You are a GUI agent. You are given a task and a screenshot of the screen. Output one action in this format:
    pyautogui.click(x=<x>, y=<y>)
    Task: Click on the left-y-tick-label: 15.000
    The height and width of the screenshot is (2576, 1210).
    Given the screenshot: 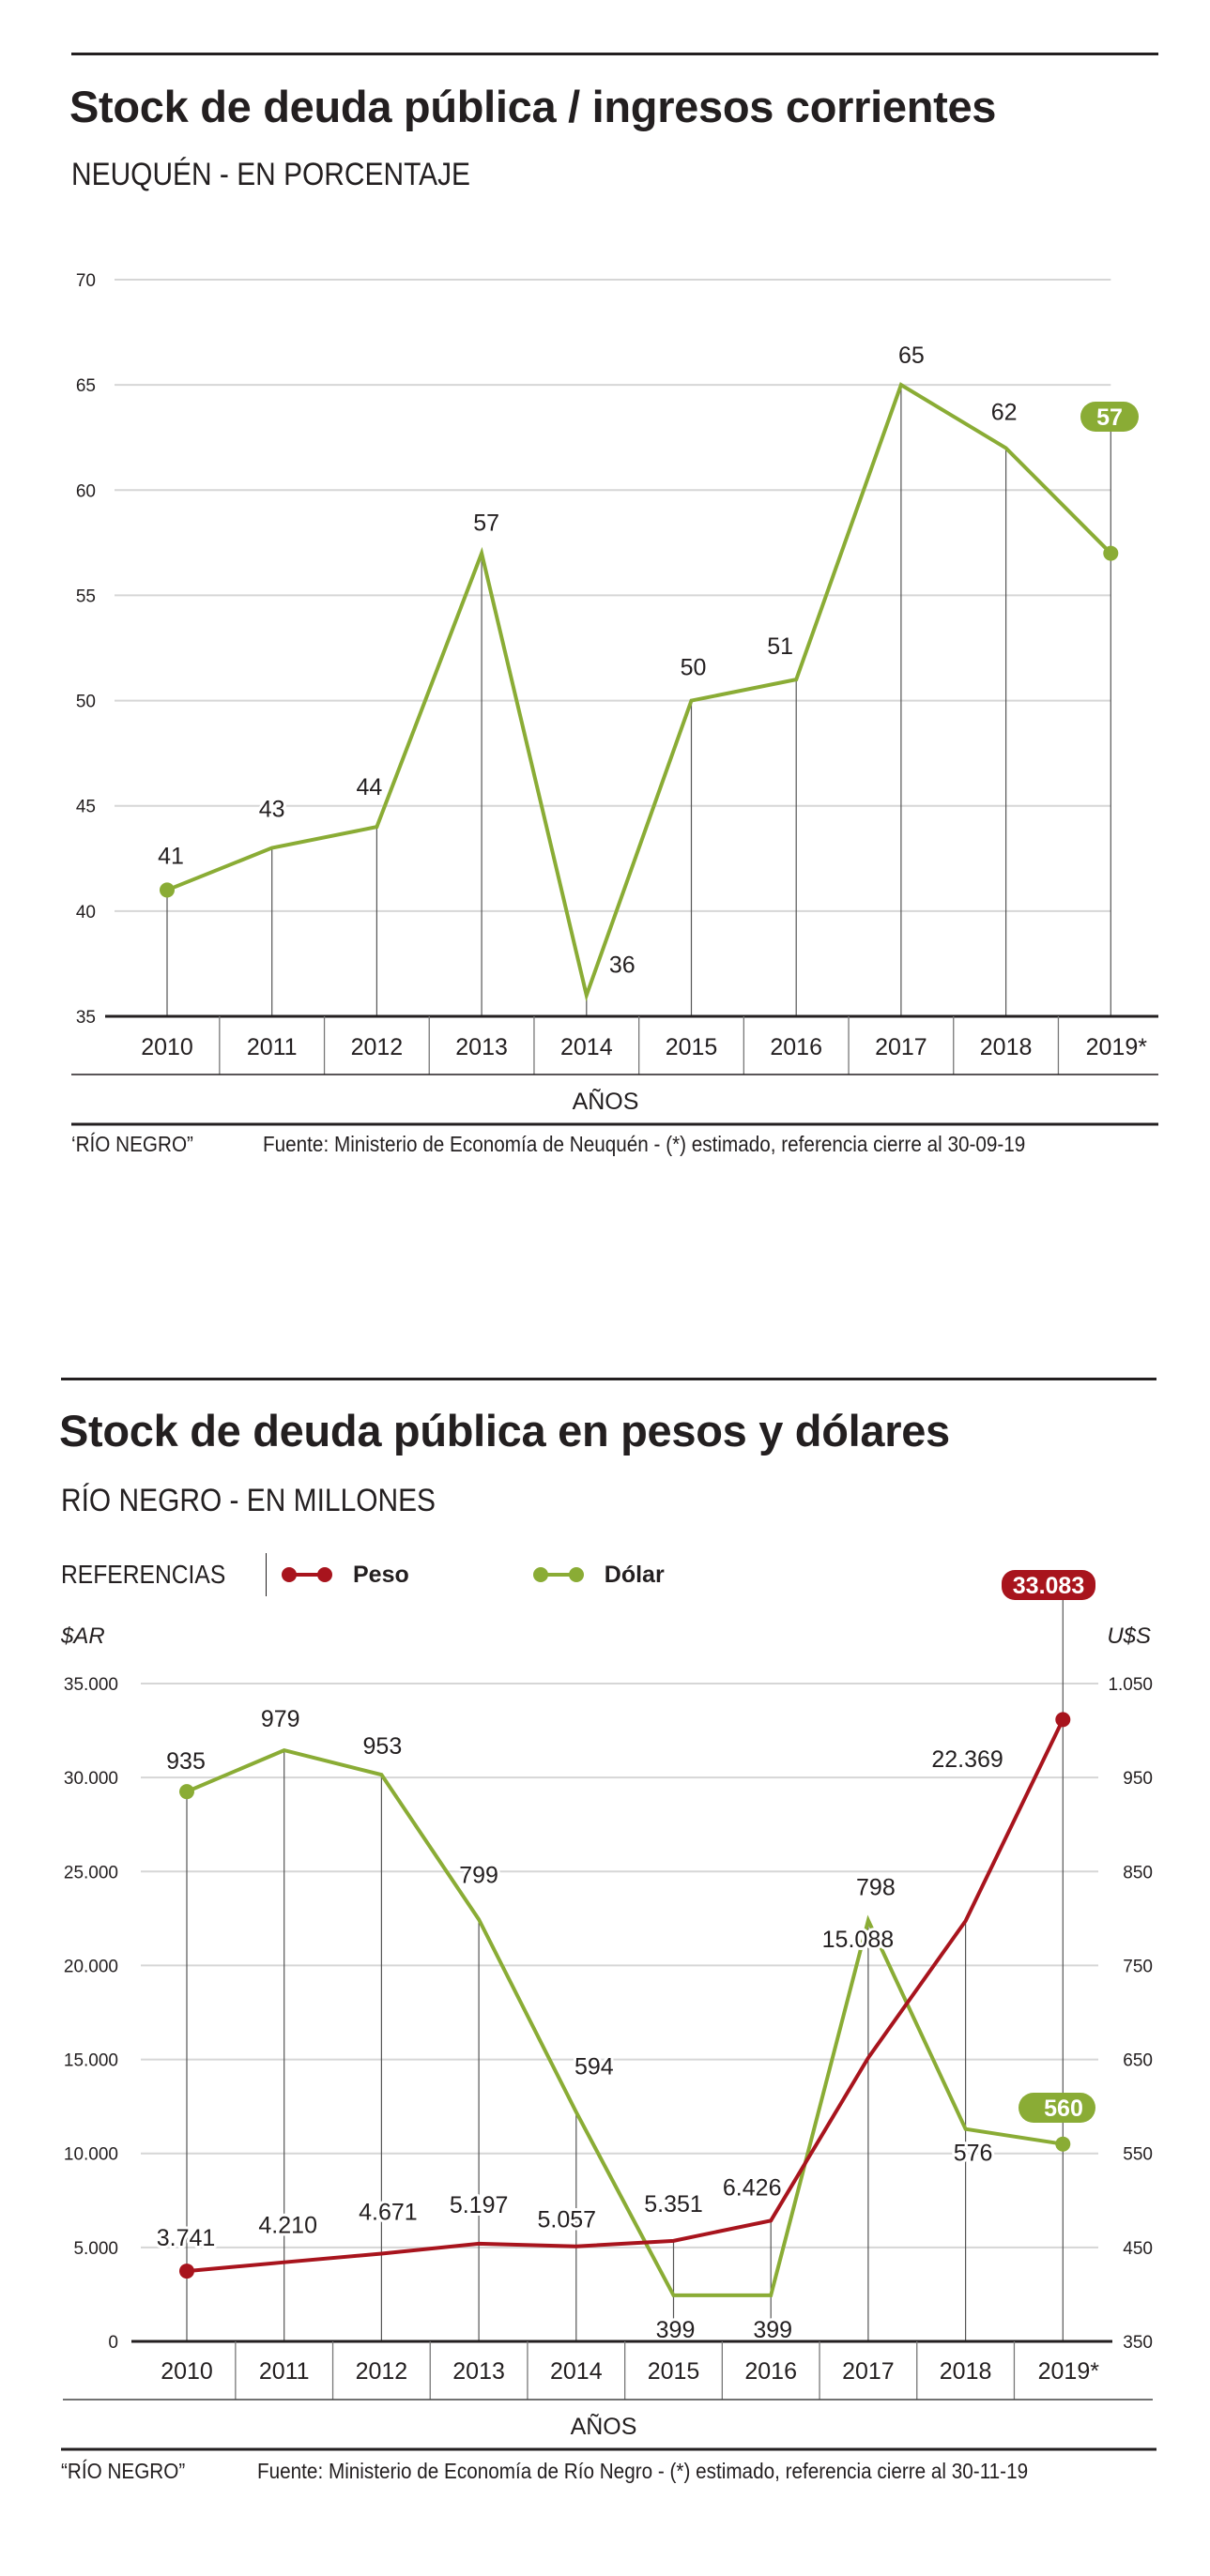 What is the action you would take?
    pyautogui.click(x=91, y=2061)
    